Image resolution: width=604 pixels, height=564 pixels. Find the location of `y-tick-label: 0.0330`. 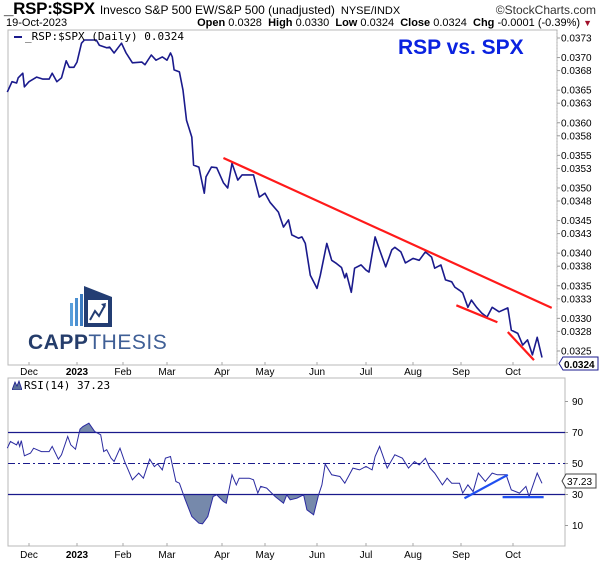

y-tick-label: 0.0330 is located at coordinates (576, 319).